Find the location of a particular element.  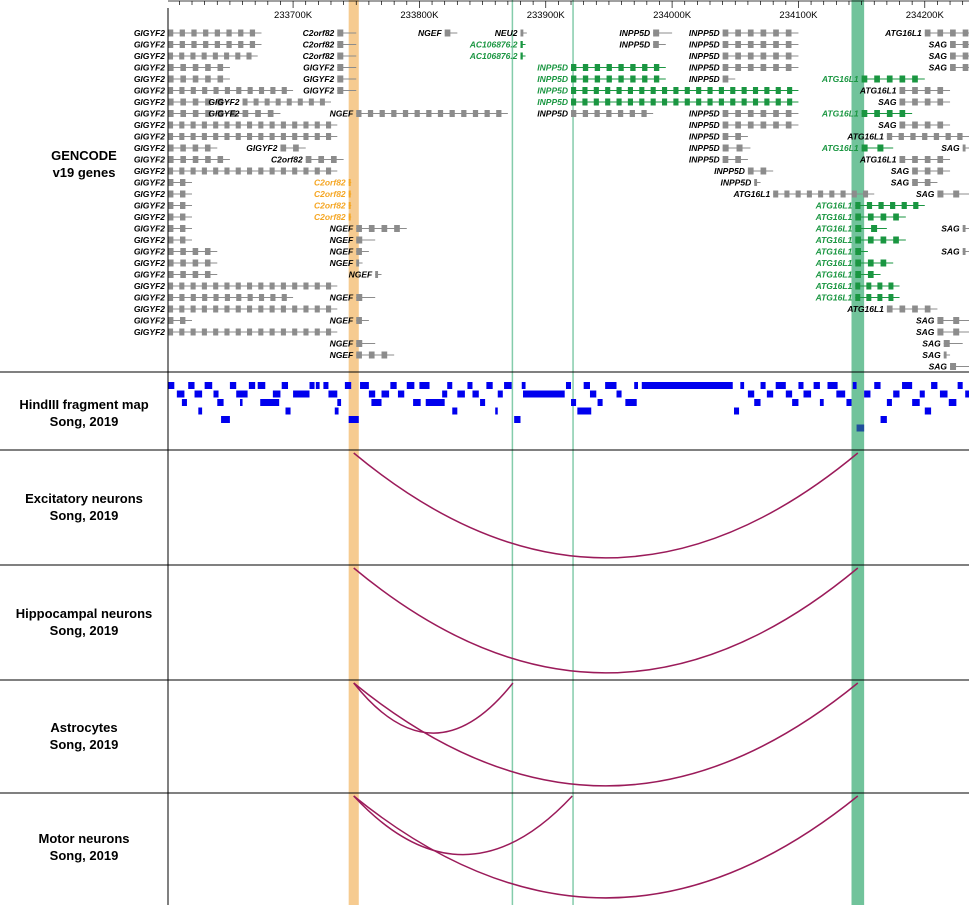

gene-model: NGEF is located at coordinates (353, 344).